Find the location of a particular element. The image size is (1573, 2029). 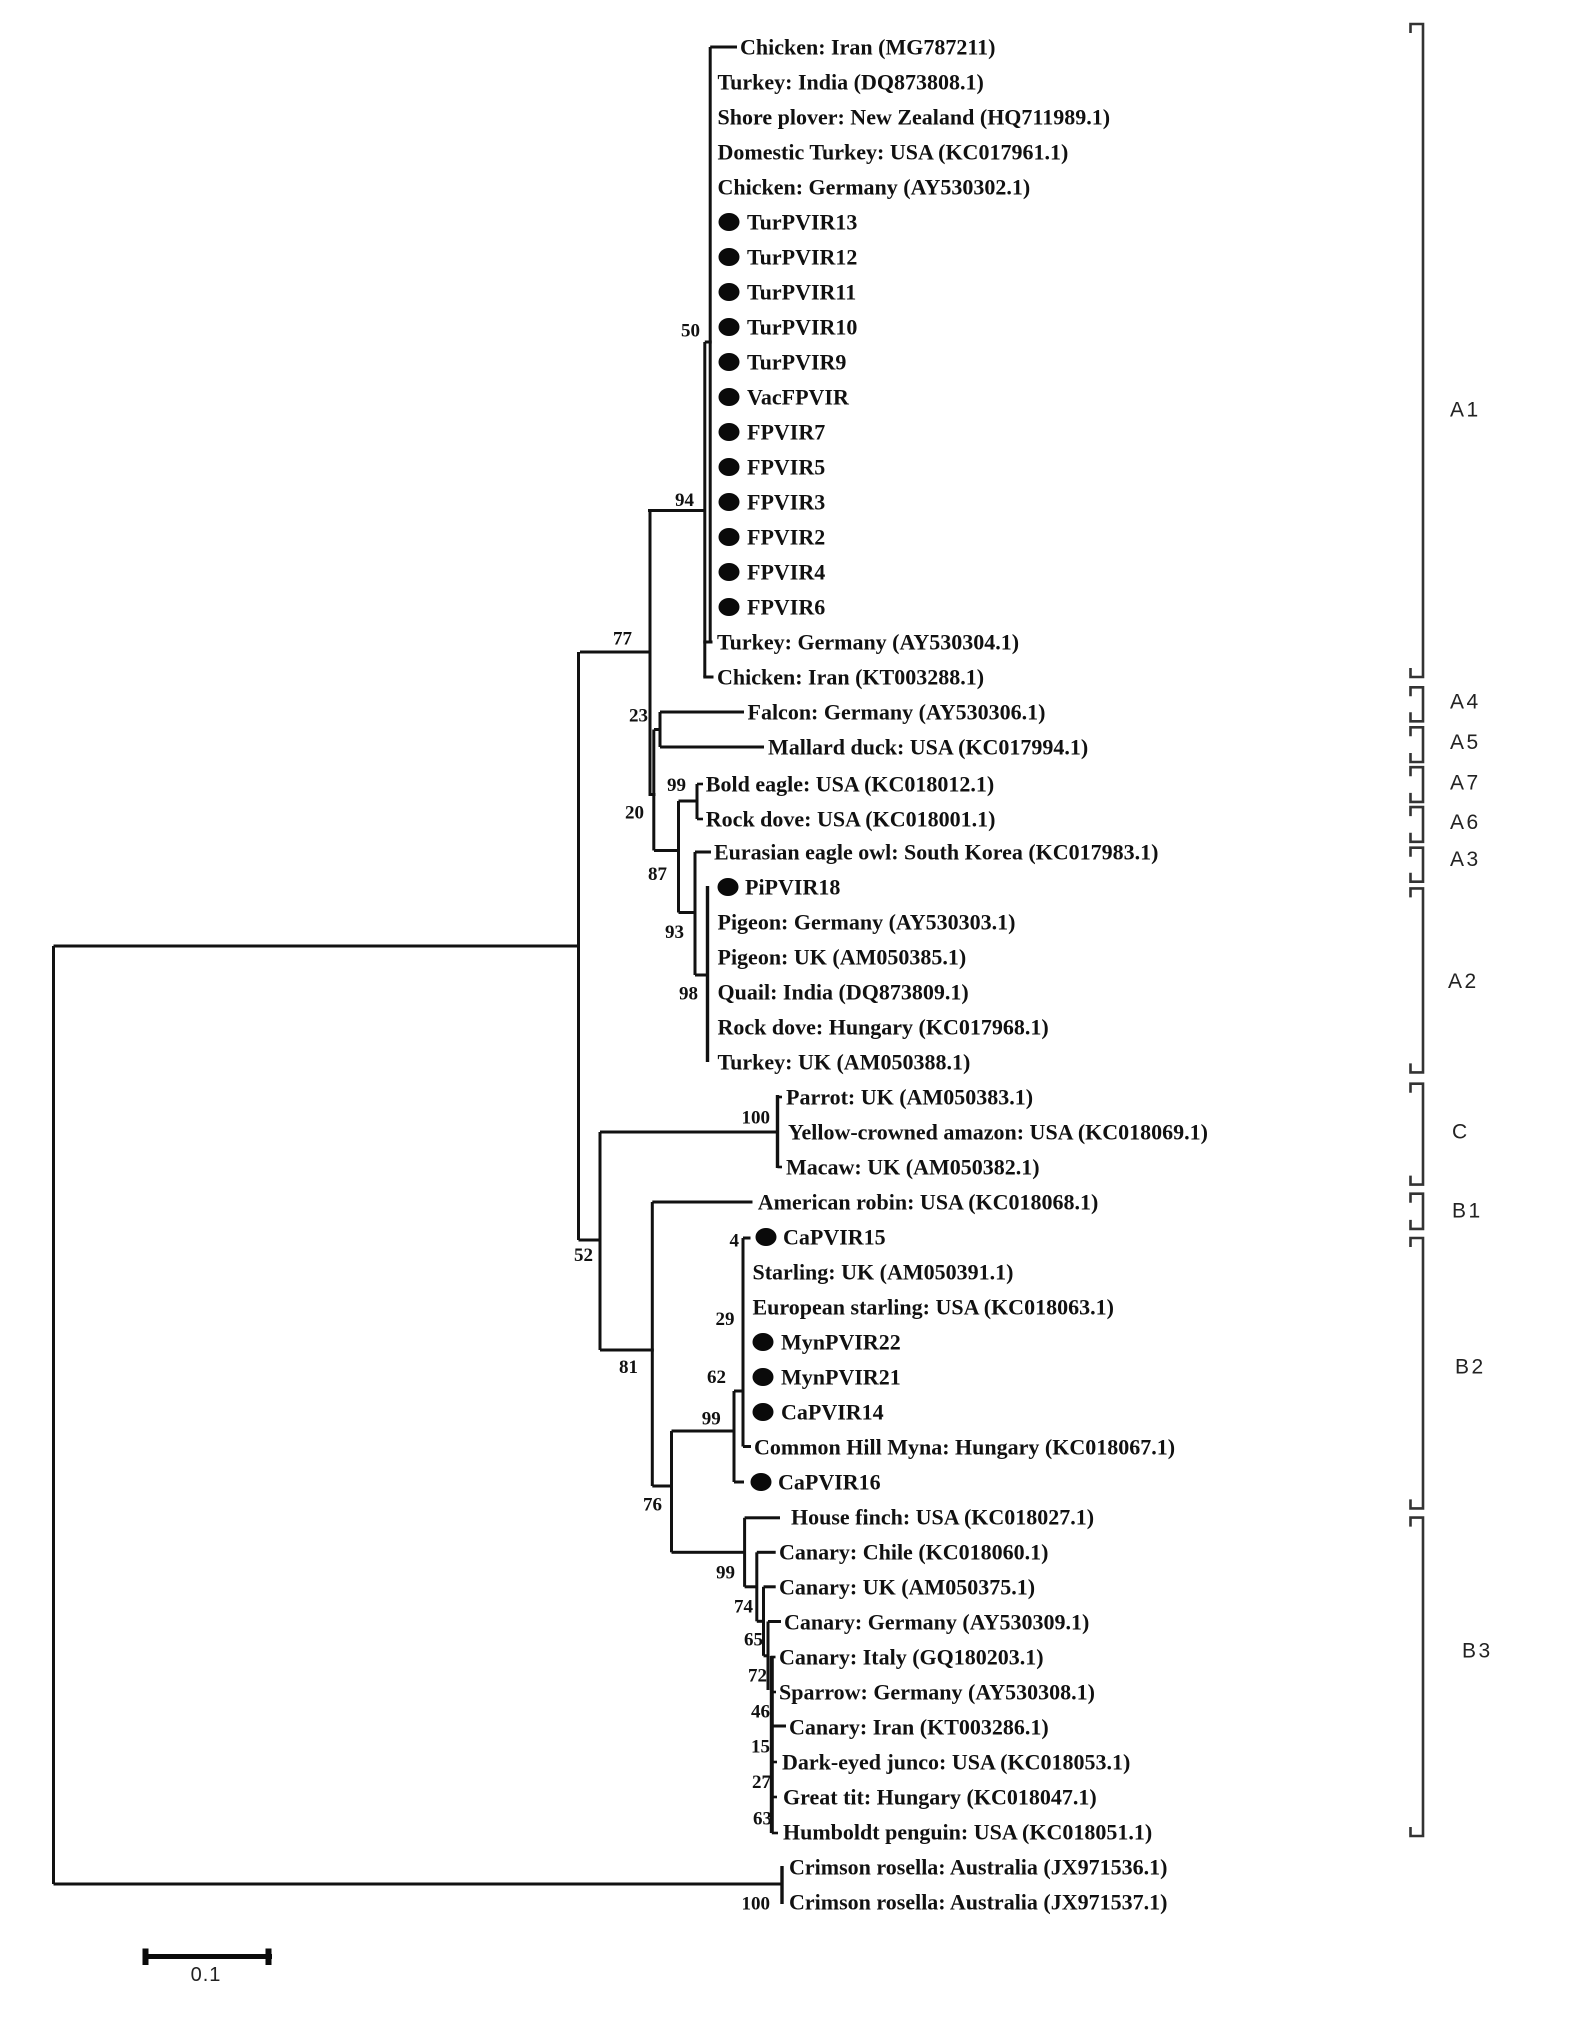

svg-text: 50 is located at coordinates (690, 330).